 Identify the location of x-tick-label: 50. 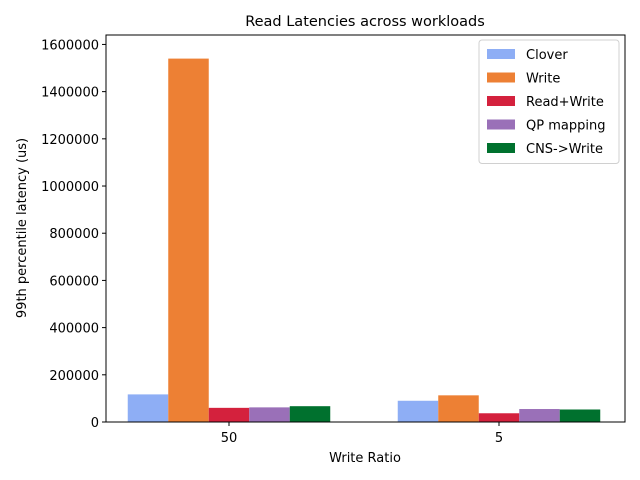
(229, 438).